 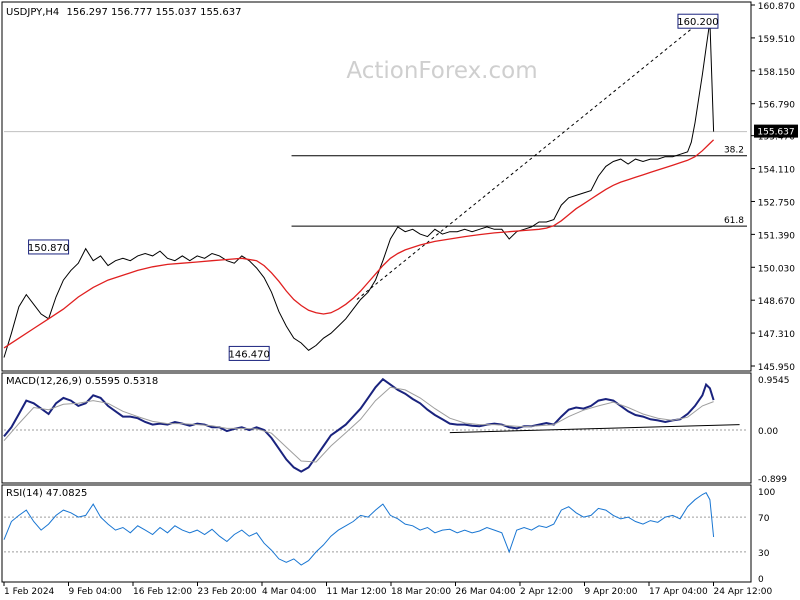 I want to click on price-axis-tick-label: 156.790, so click(x=776, y=106).